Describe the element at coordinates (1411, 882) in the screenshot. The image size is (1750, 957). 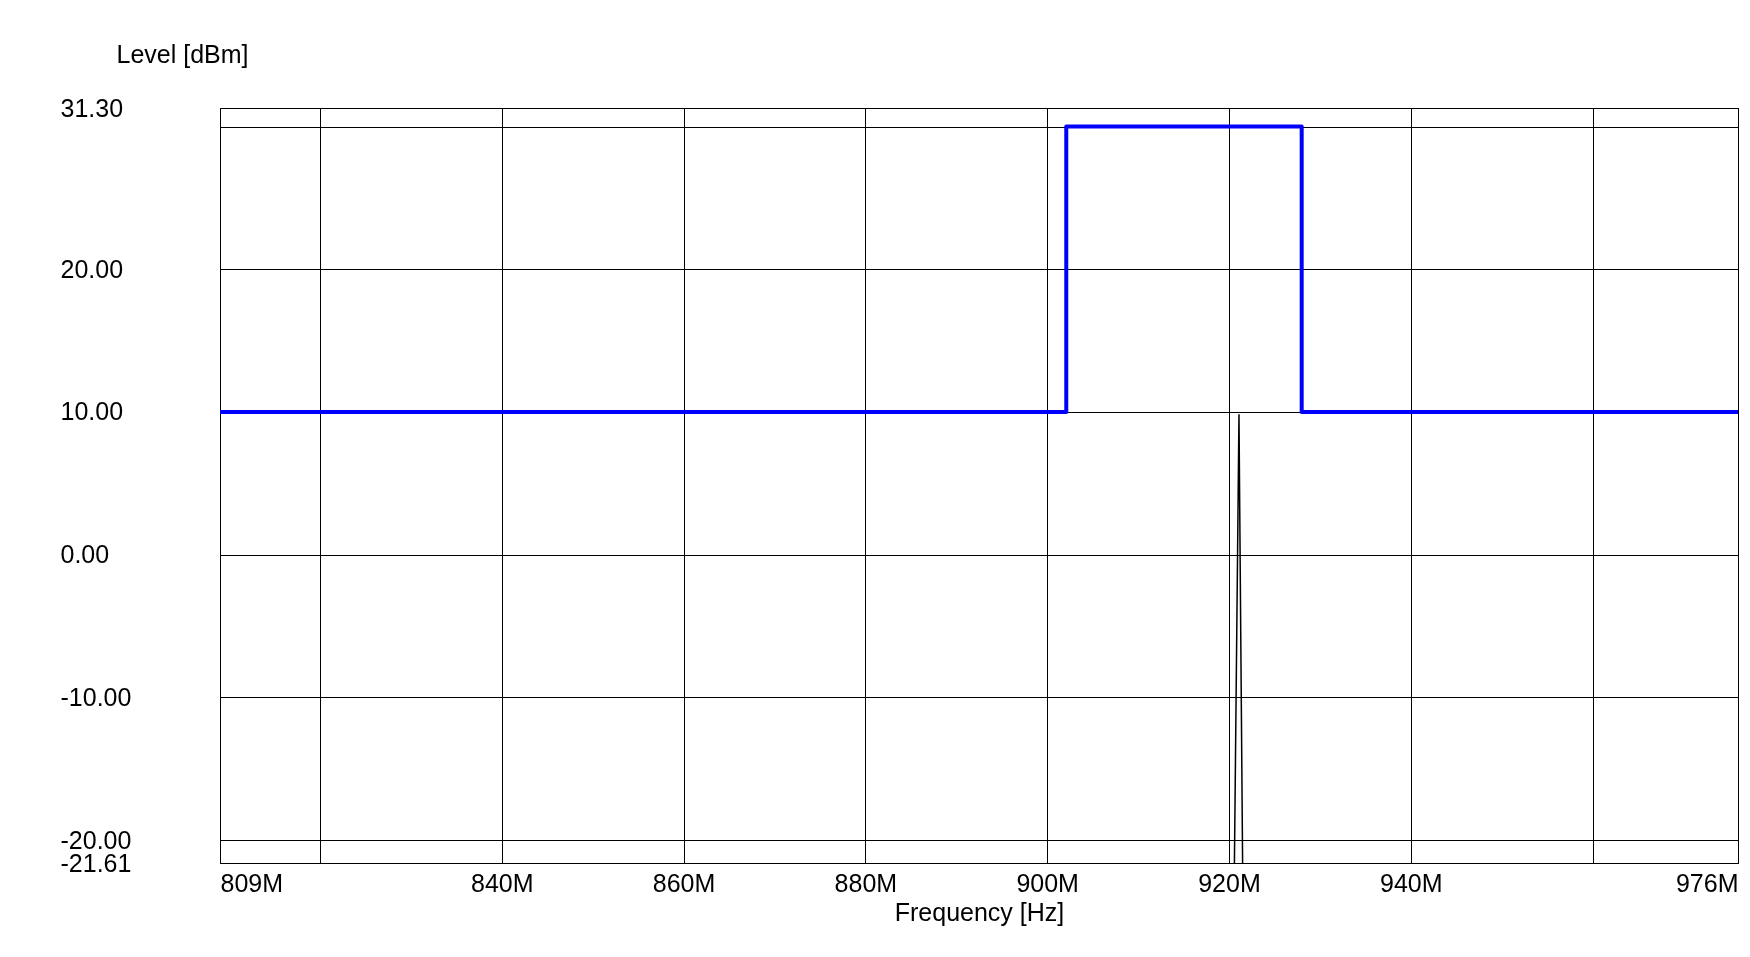
I see `x-tick-label: 940M` at that location.